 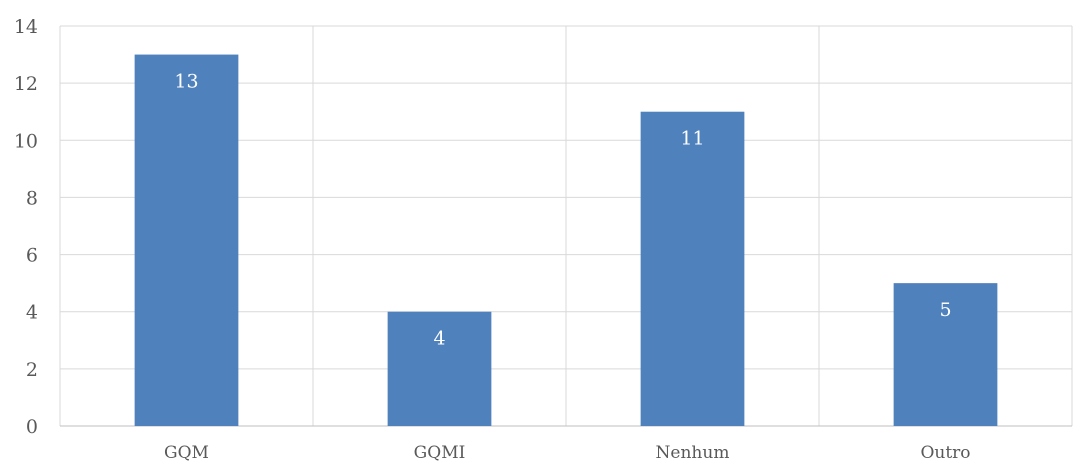 What do you see at coordinates (186, 82) in the screenshot?
I see `data-label: 13` at bounding box center [186, 82].